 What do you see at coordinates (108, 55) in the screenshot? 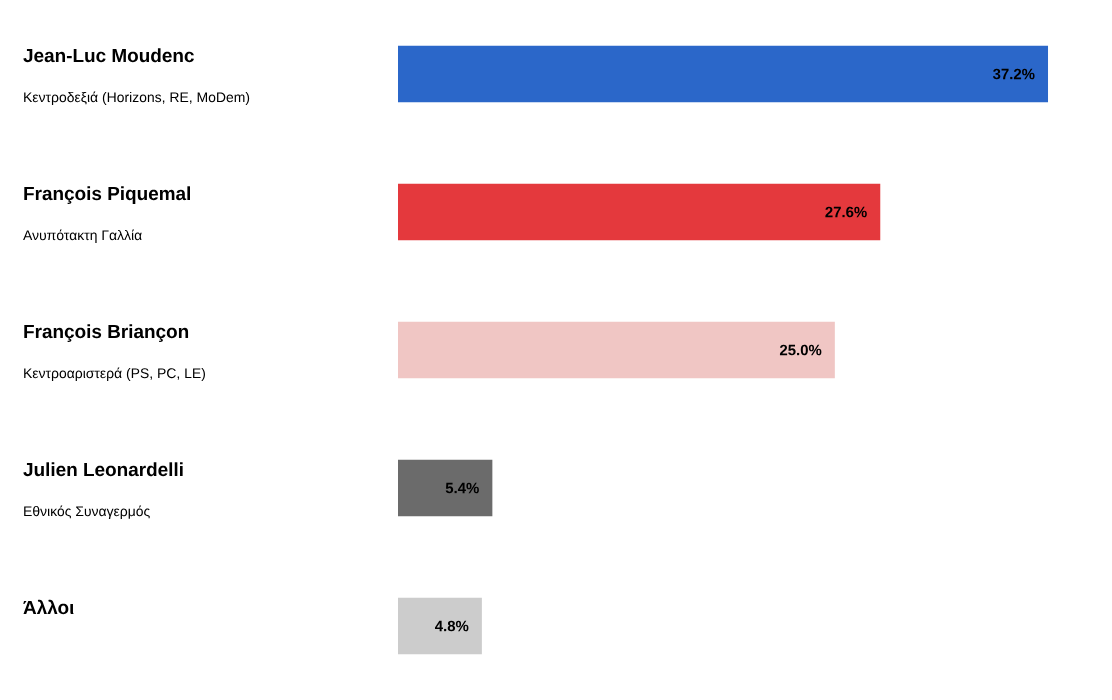
I see `y-tick-label: Jean-Luc Moudenc` at bounding box center [108, 55].